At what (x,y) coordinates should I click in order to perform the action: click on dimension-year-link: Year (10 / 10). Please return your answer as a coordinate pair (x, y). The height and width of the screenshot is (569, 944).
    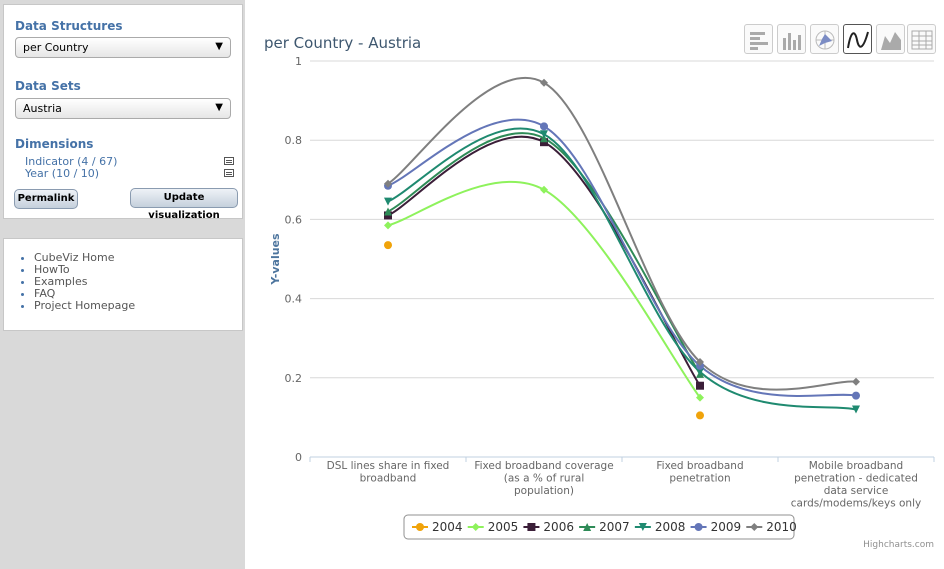
    Looking at the image, I should click on (62, 173).